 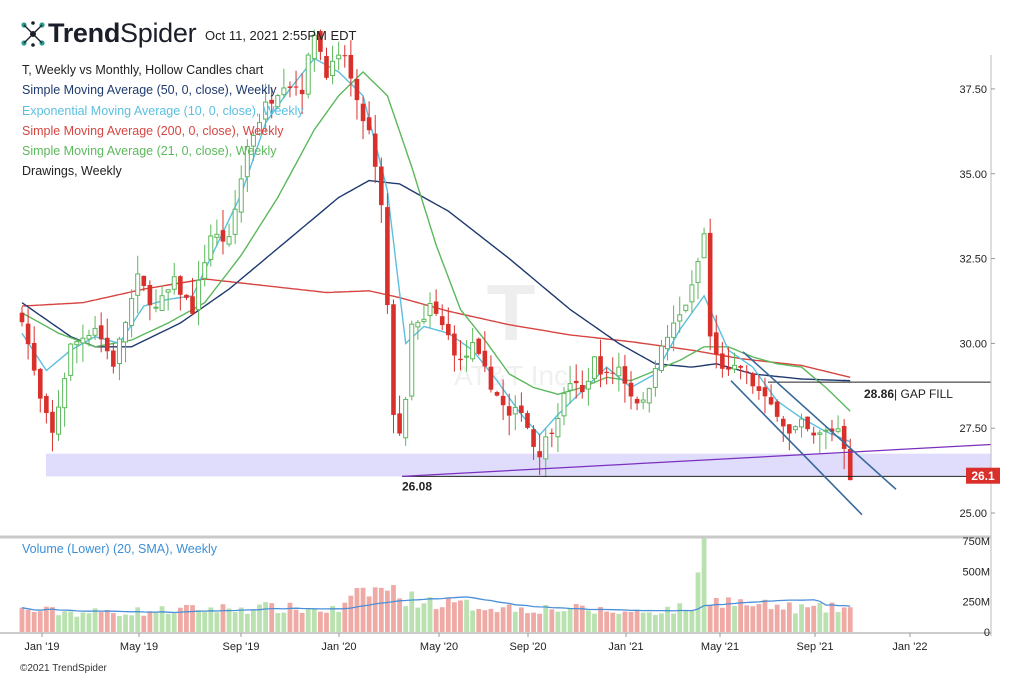 I want to click on channel-upper-line, so click(x=819, y=420).